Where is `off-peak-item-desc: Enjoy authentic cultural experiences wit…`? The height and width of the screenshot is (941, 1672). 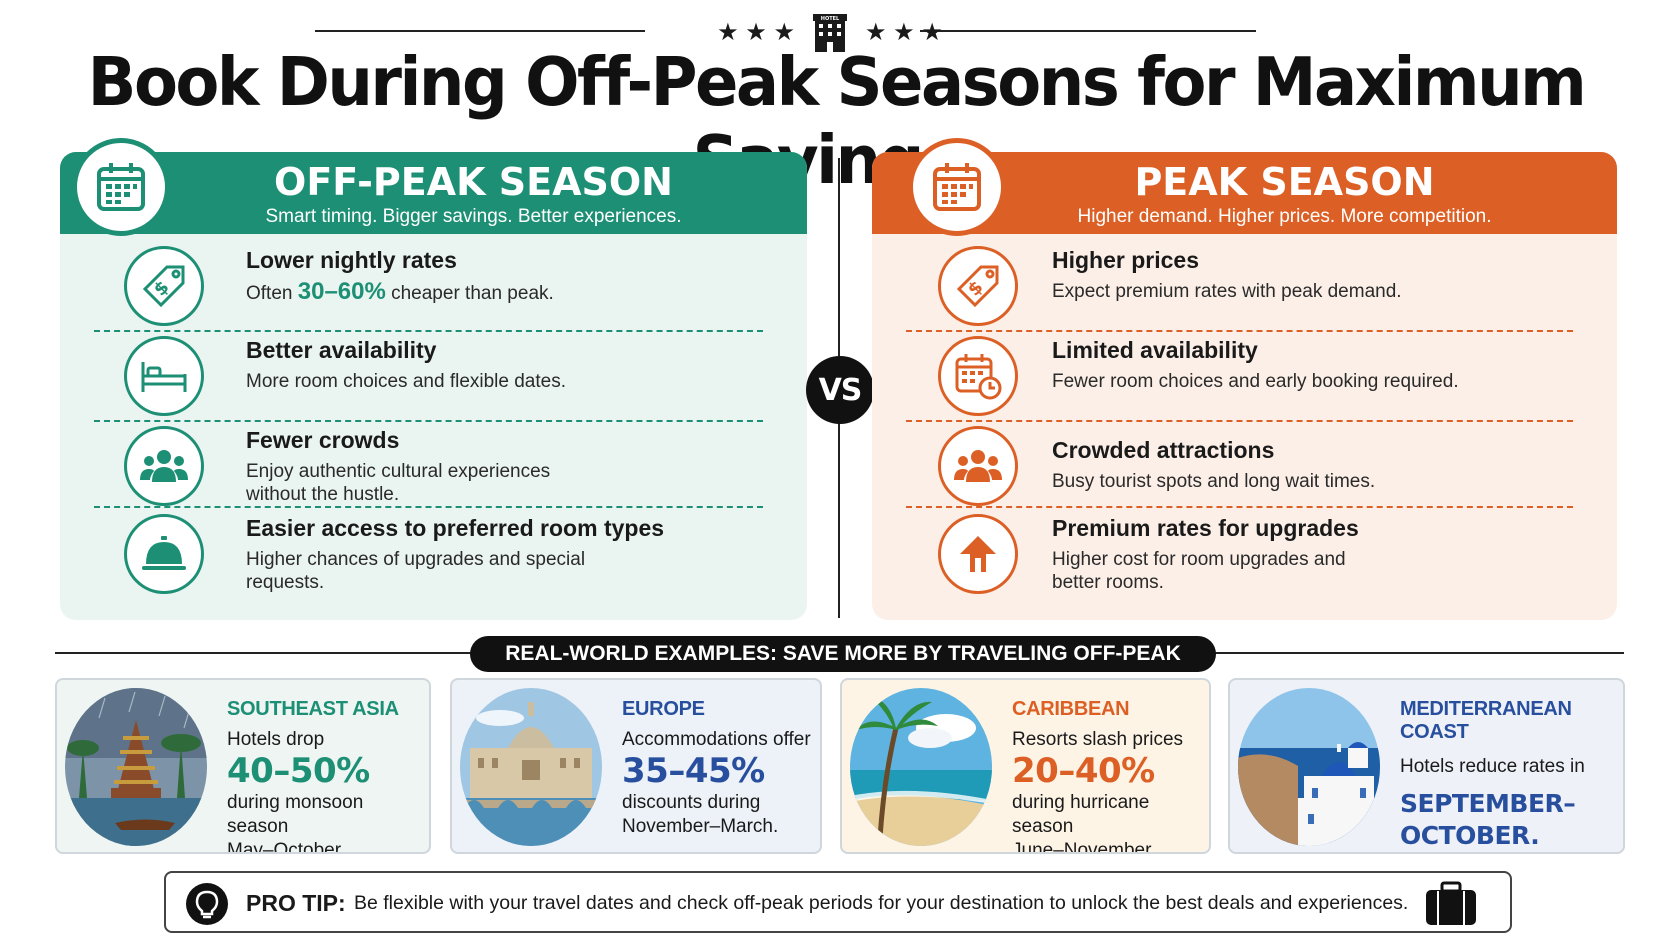
off-peak-item-desc: Enjoy authentic cultural experiences wit… is located at coordinates (398, 483).